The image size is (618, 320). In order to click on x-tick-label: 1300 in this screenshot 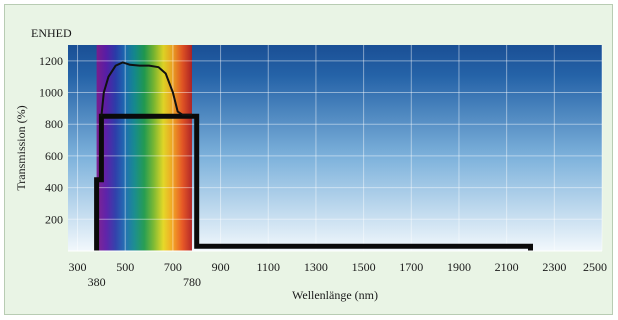, I will do `click(316, 267)`.